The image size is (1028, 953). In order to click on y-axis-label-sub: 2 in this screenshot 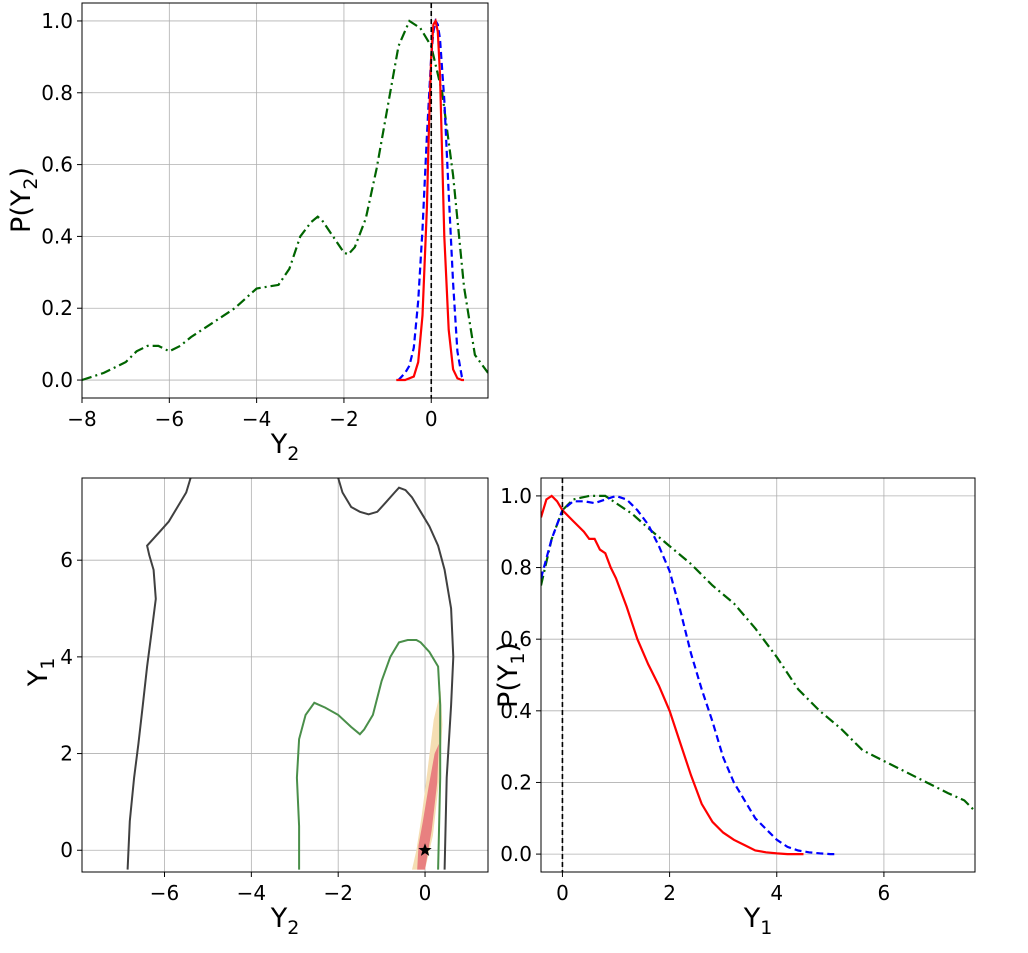, I will do `click(31, 184)`.